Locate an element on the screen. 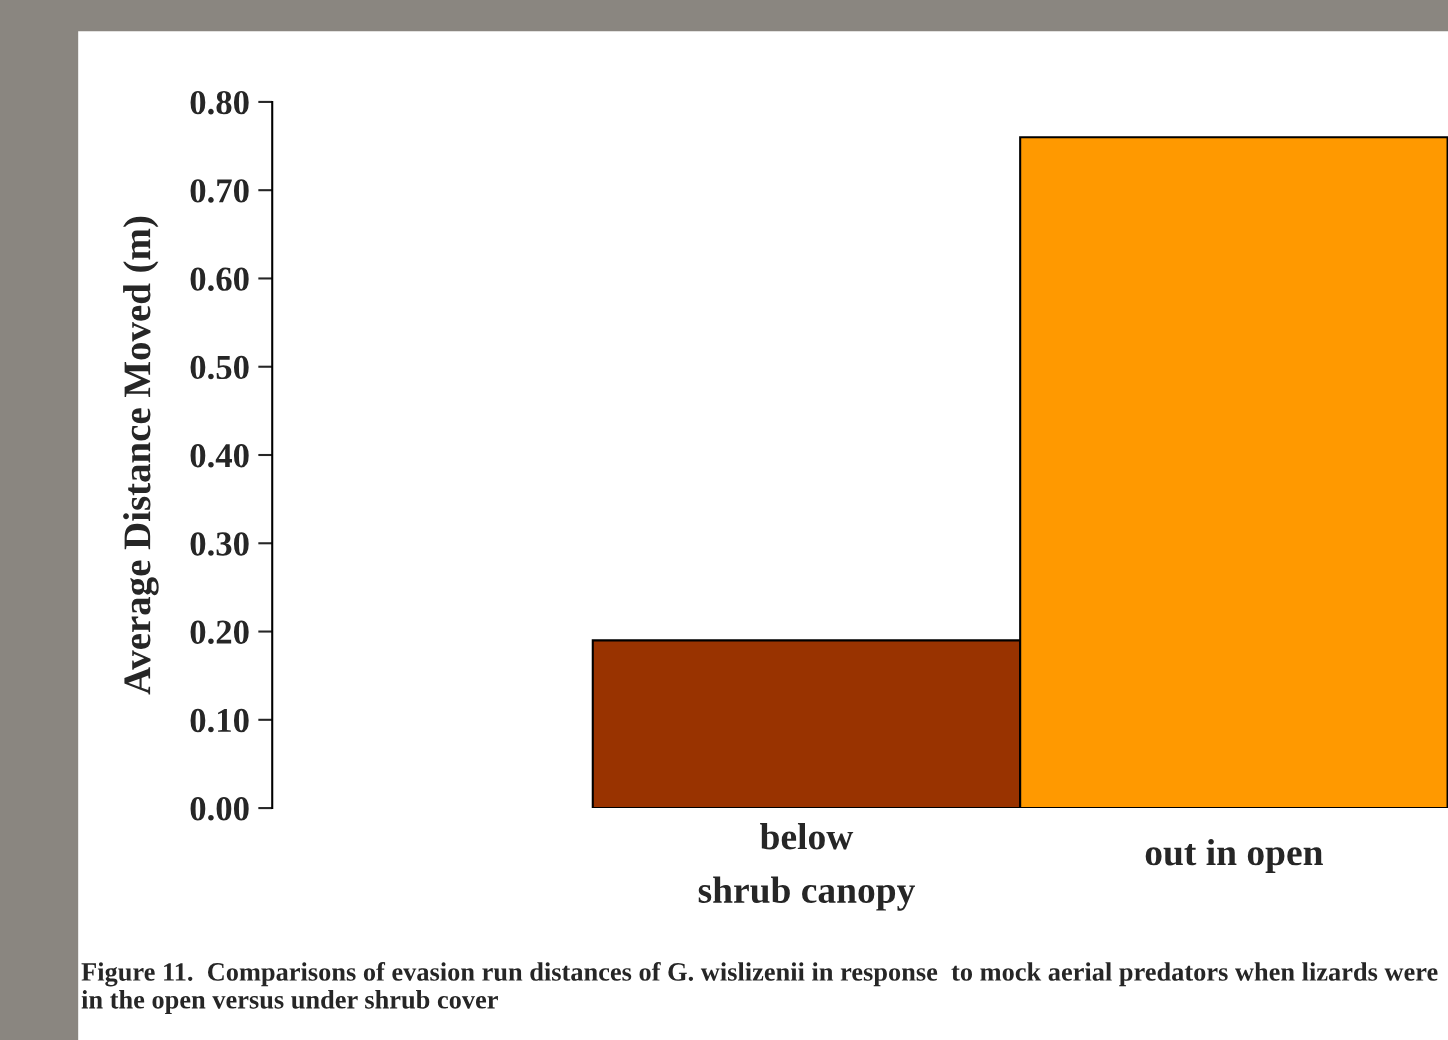  y-tick-label: 0.30 is located at coordinates (219, 544).